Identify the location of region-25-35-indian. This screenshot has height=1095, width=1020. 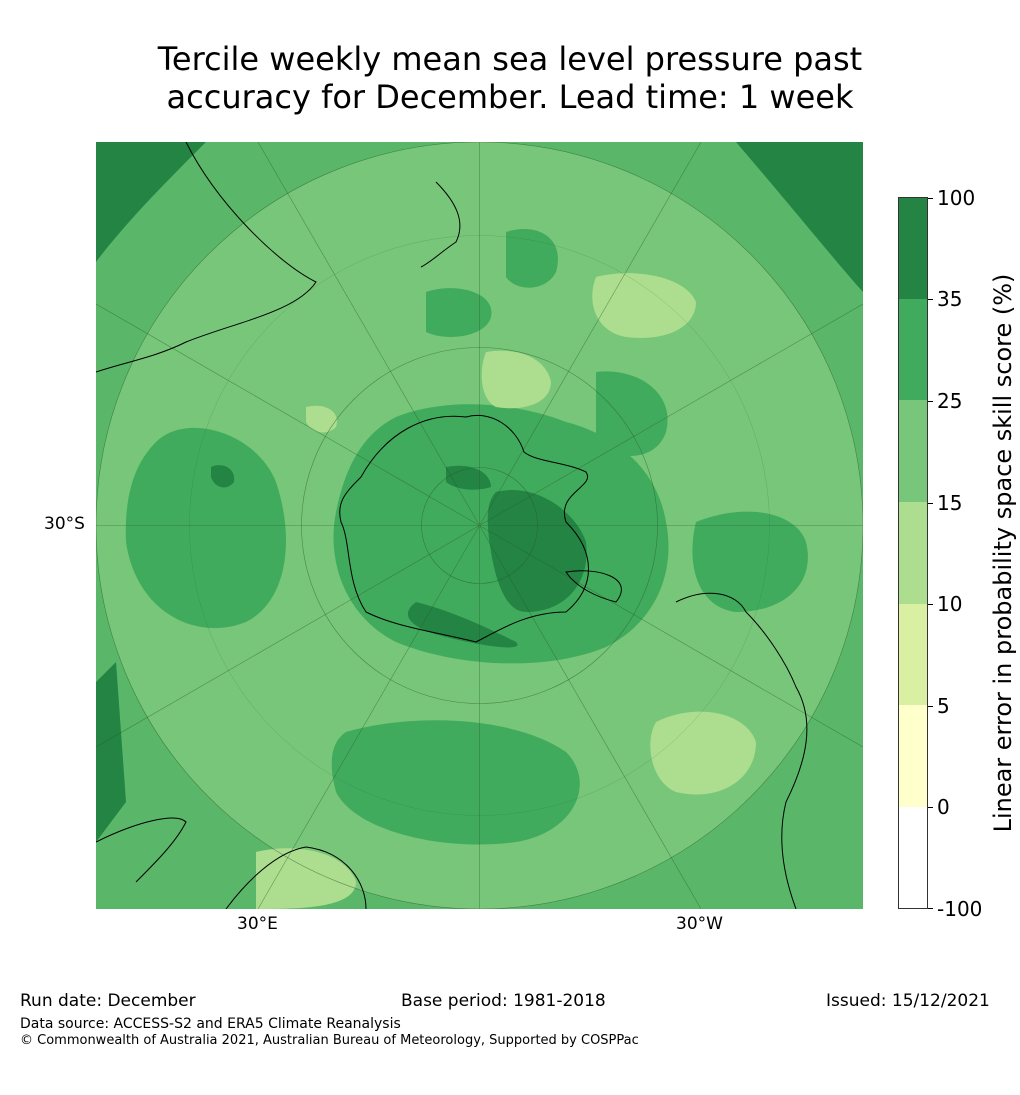
(205, 528).